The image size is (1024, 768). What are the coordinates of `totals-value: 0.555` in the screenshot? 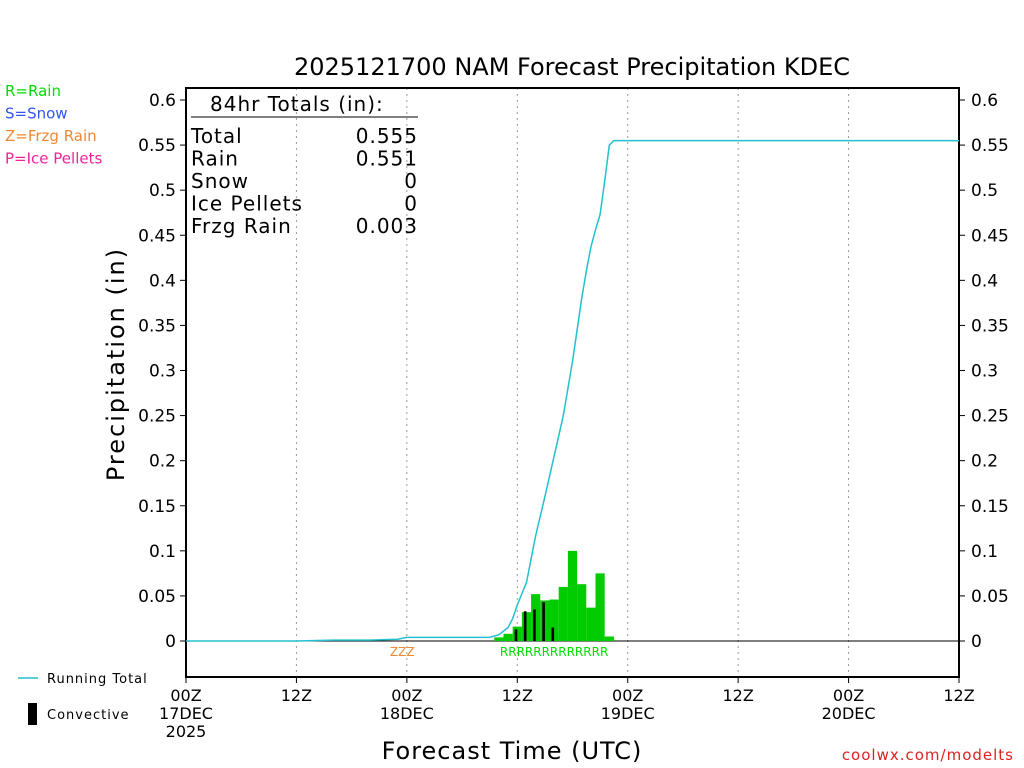 It's located at (387, 136).